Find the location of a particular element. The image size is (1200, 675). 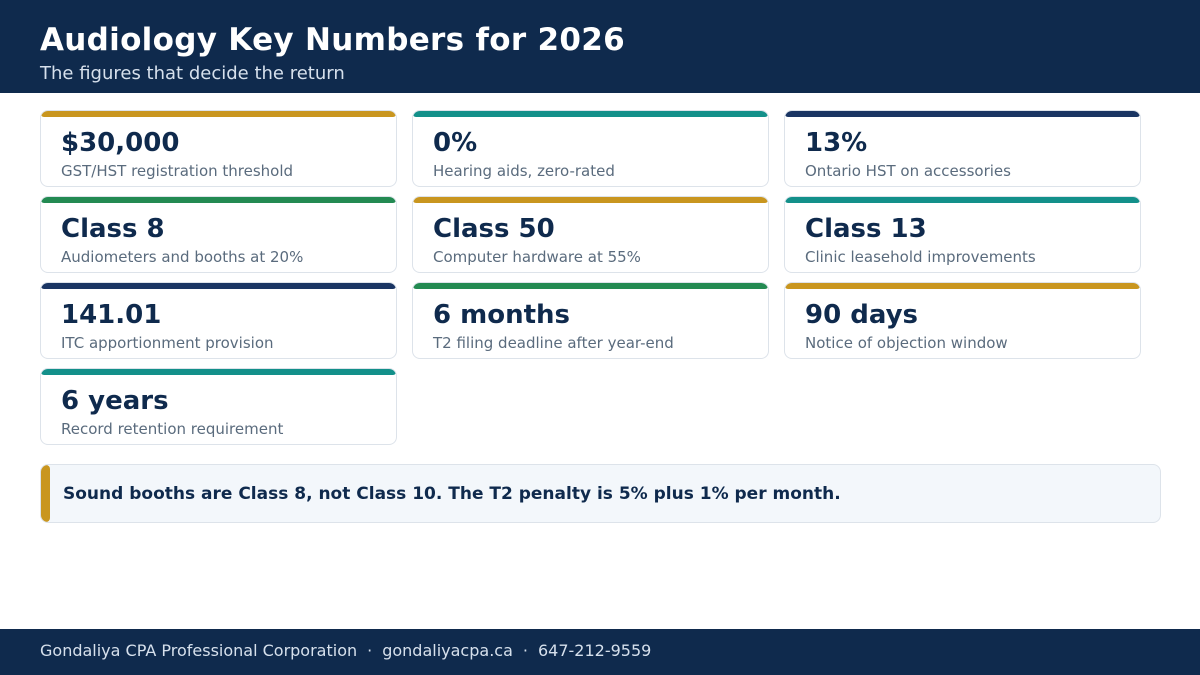

card-gst-threshold: $30,000 GST/HST registration threshold is located at coordinates (218, 148).